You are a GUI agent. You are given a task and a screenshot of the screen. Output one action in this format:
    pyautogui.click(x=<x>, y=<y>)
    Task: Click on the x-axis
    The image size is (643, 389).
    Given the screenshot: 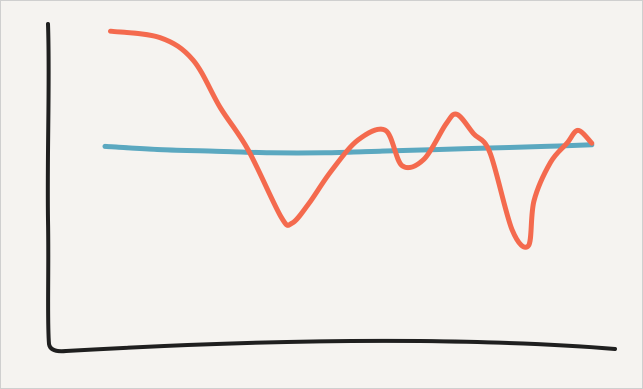 What is the action you would take?
    pyautogui.click(x=340, y=345)
    